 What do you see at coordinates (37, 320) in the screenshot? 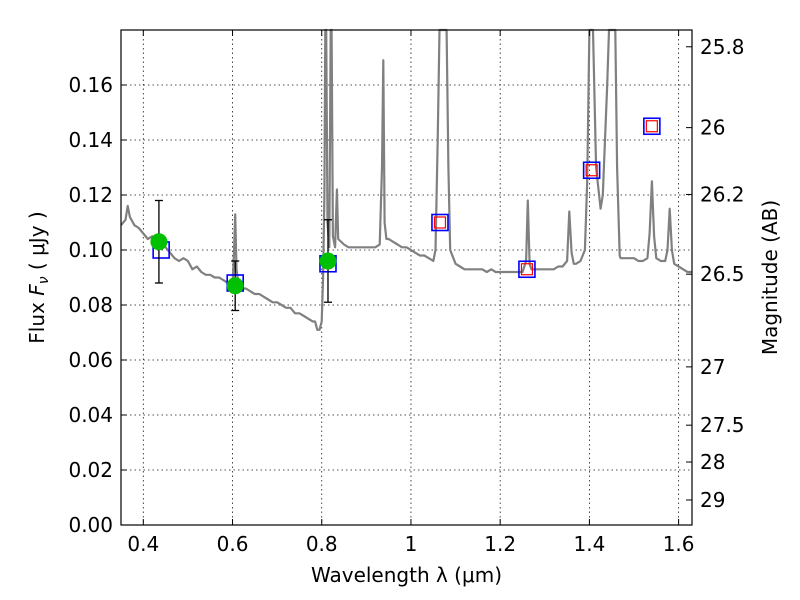
I see `y-axis-label-prefix: Flux` at bounding box center [37, 320].